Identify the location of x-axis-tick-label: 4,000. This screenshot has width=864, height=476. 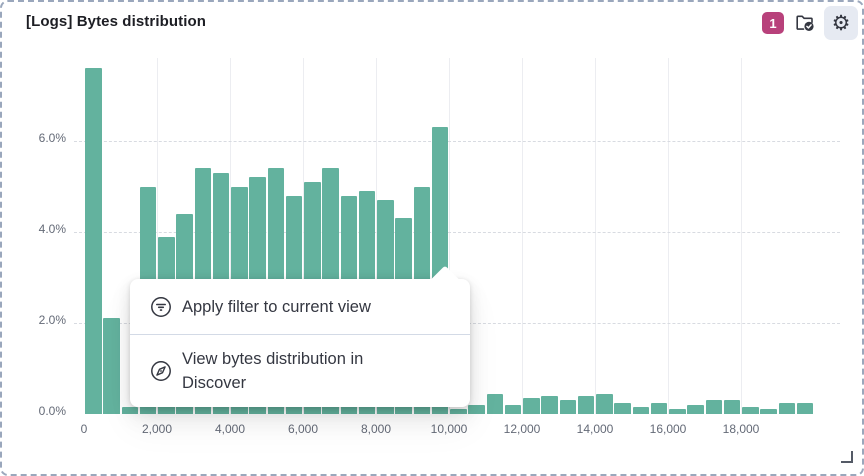
(230, 429).